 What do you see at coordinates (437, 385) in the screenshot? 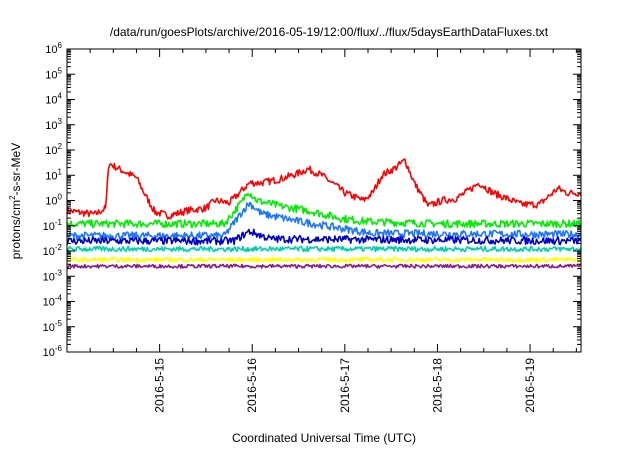
I see `x-tick-label: 2016-5-18` at bounding box center [437, 385].